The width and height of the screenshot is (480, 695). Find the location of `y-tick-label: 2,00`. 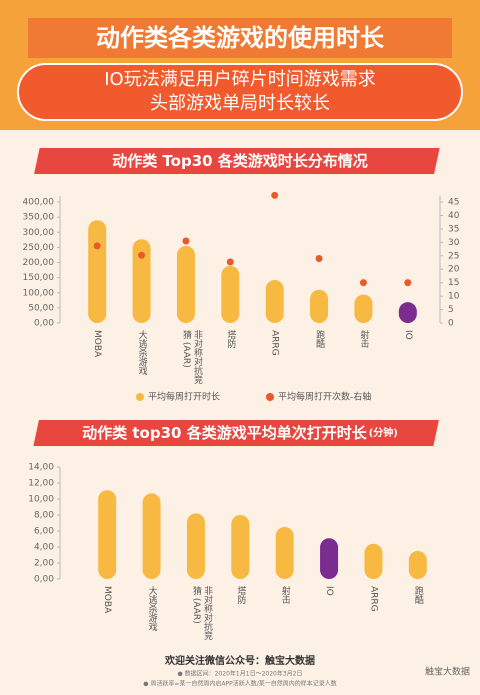

y-tick-label: 2,00 is located at coordinates (44, 564).